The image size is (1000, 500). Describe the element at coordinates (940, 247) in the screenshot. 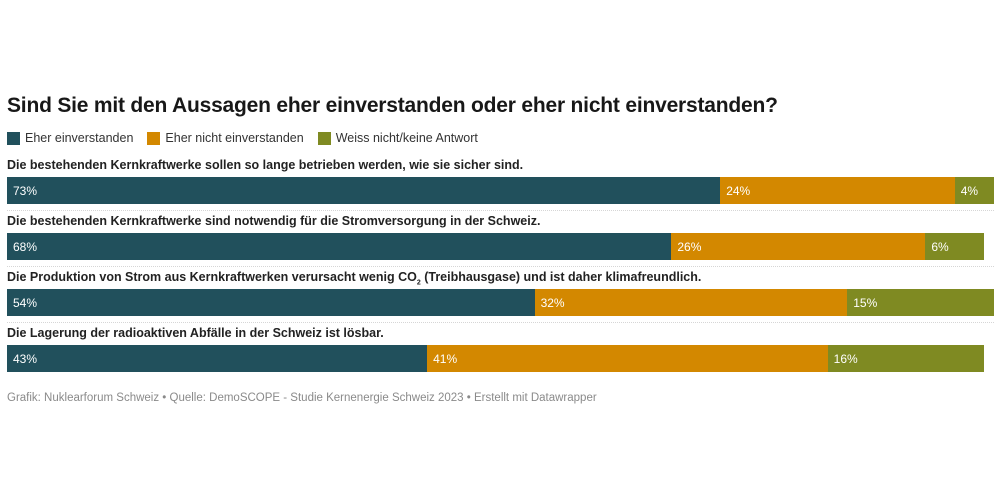

I see `data-label: 6%` at that location.